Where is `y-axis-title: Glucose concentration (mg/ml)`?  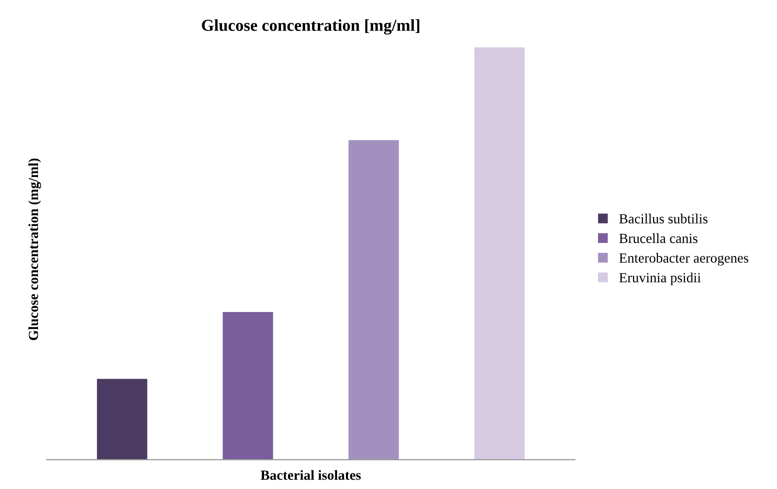
y-axis-title: Glucose concentration (mg/ml) is located at coordinates (35, 249).